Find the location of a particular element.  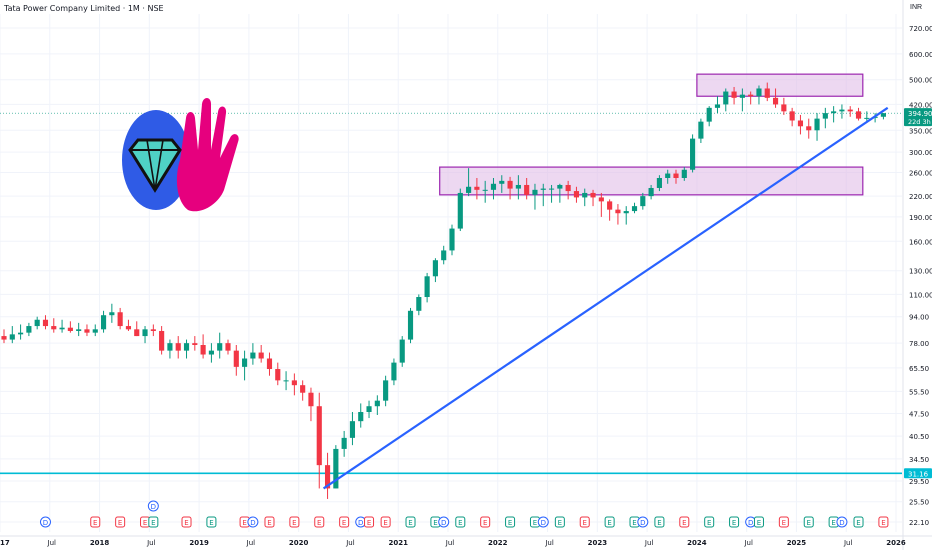

y-tick-label: 110.00 is located at coordinates (920, 295).